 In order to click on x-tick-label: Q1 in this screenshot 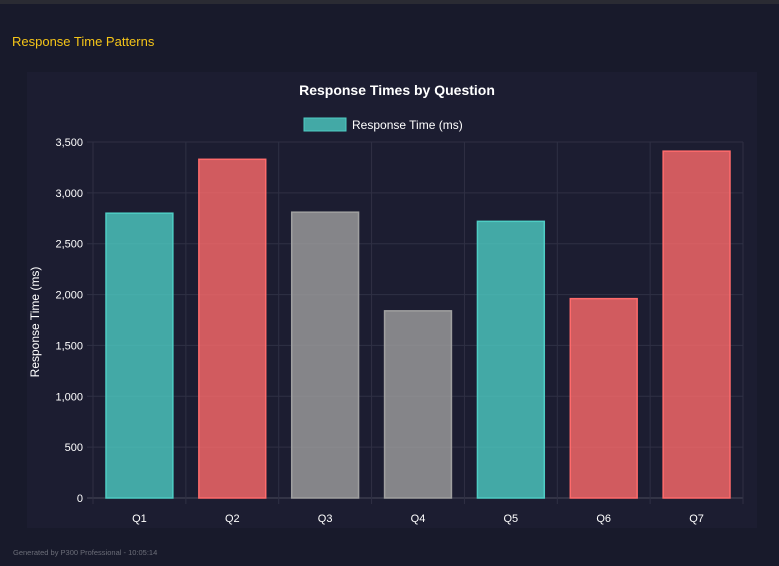, I will do `click(139, 519)`.